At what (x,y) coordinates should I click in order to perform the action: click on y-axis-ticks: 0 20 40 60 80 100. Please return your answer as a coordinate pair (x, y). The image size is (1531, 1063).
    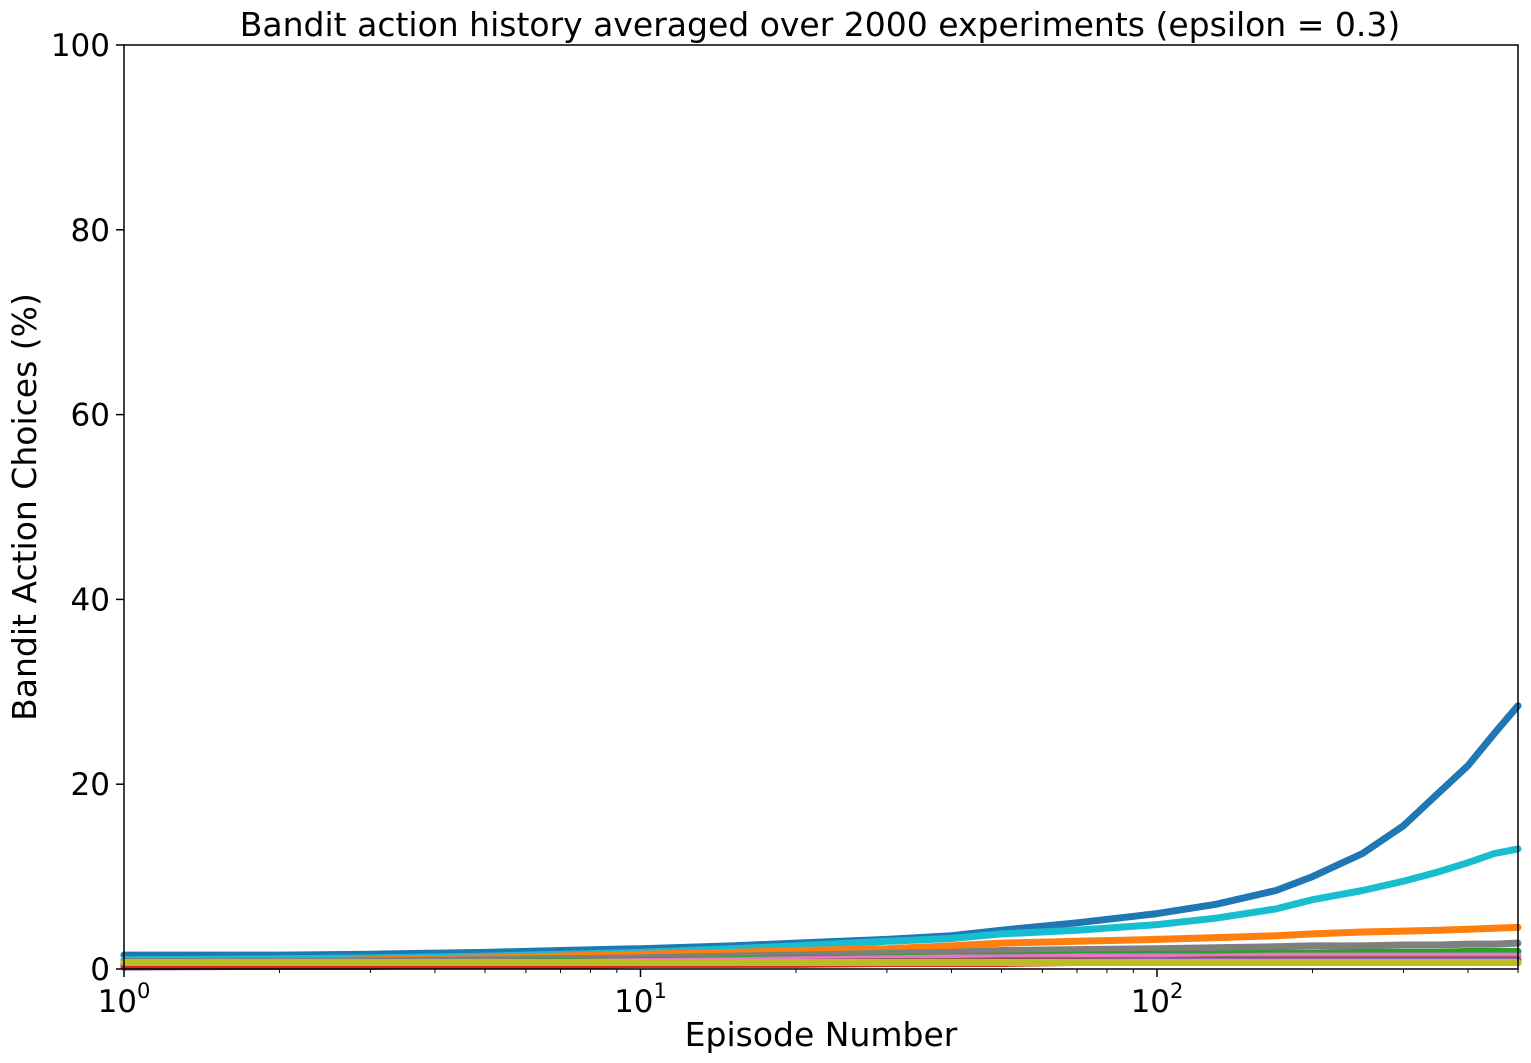
    Looking at the image, I should click on (87, 508).